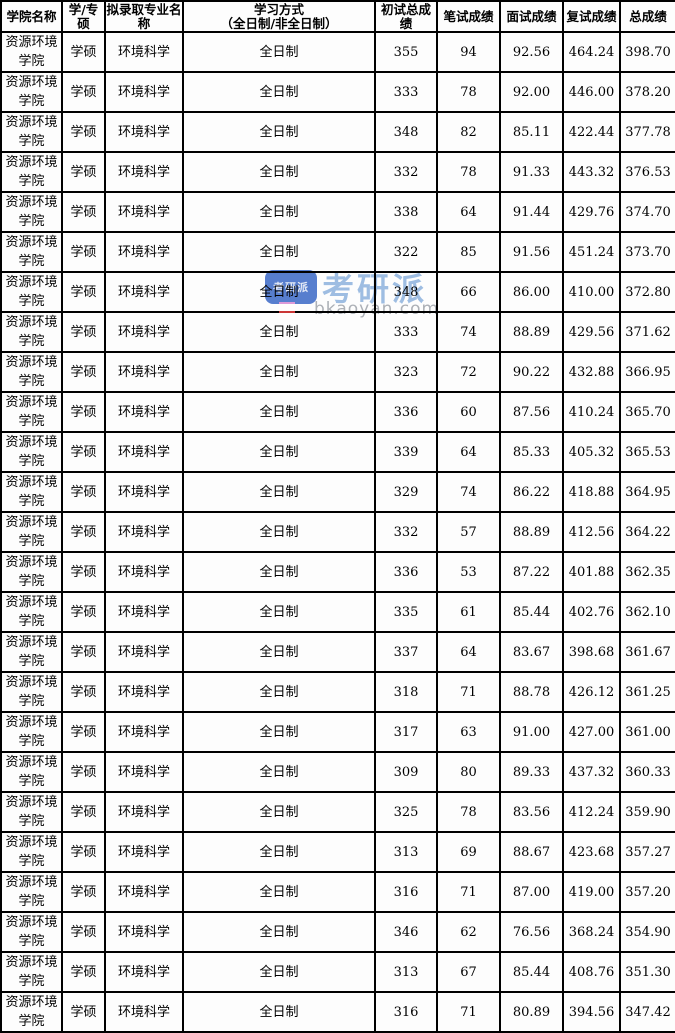 The height and width of the screenshot is (1033, 675). I want to click on cell-initial-total-score: 332, so click(406, 532).